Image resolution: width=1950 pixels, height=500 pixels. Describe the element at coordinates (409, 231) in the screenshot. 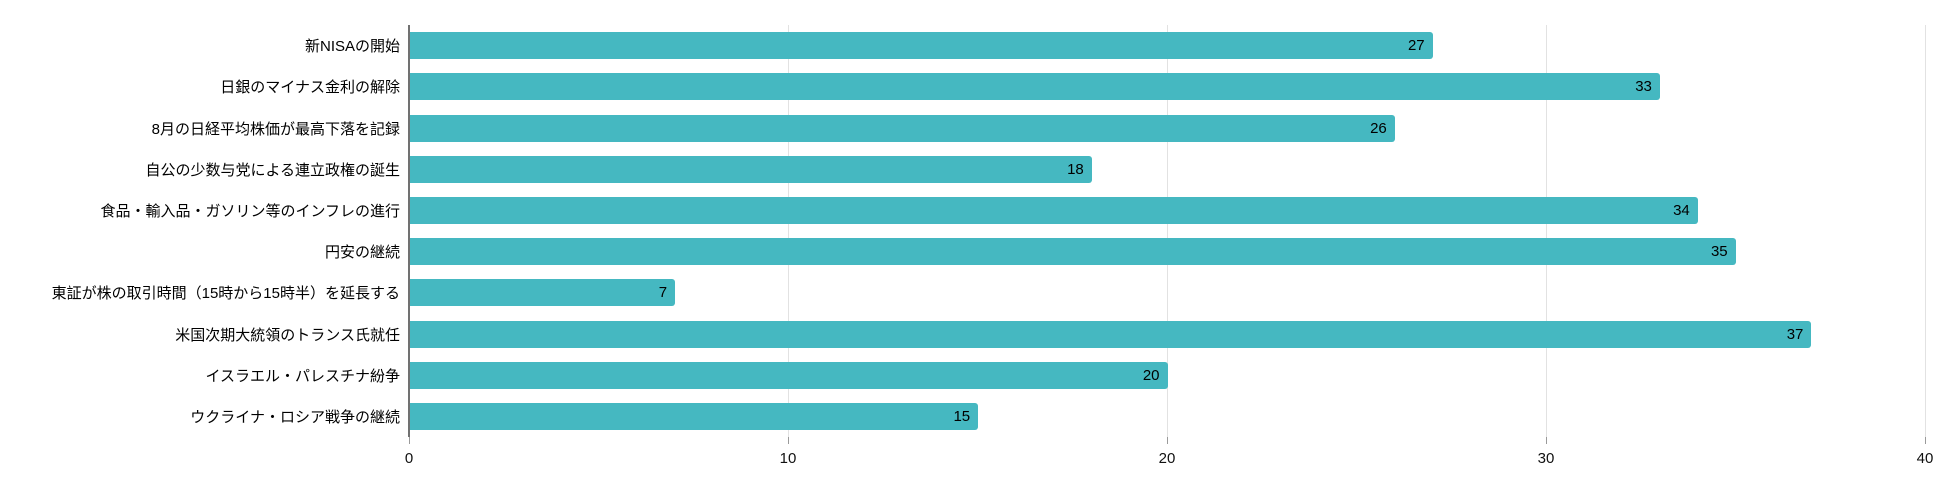

I see `y-axis-line` at that location.